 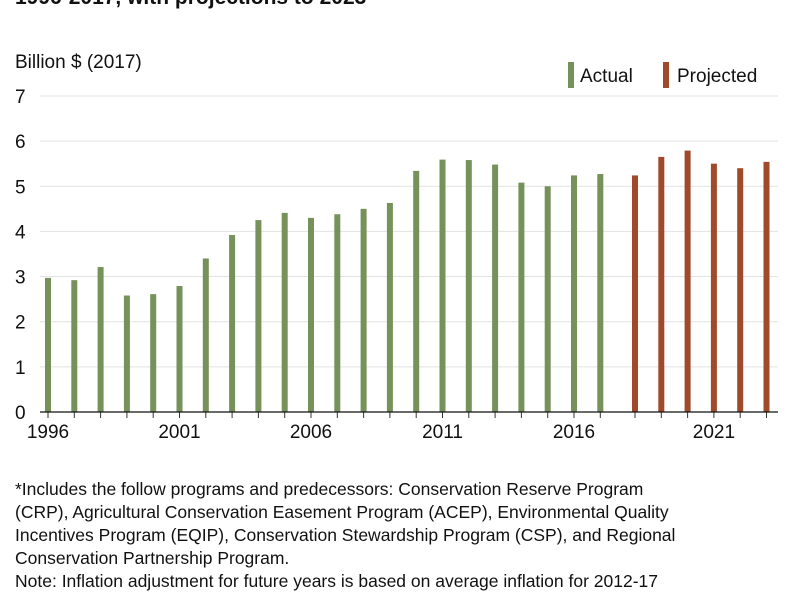 What do you see at coordinates (661, 284) in the screenshot?
I see `bar-projected-2019` at bounding box center [661, 284].